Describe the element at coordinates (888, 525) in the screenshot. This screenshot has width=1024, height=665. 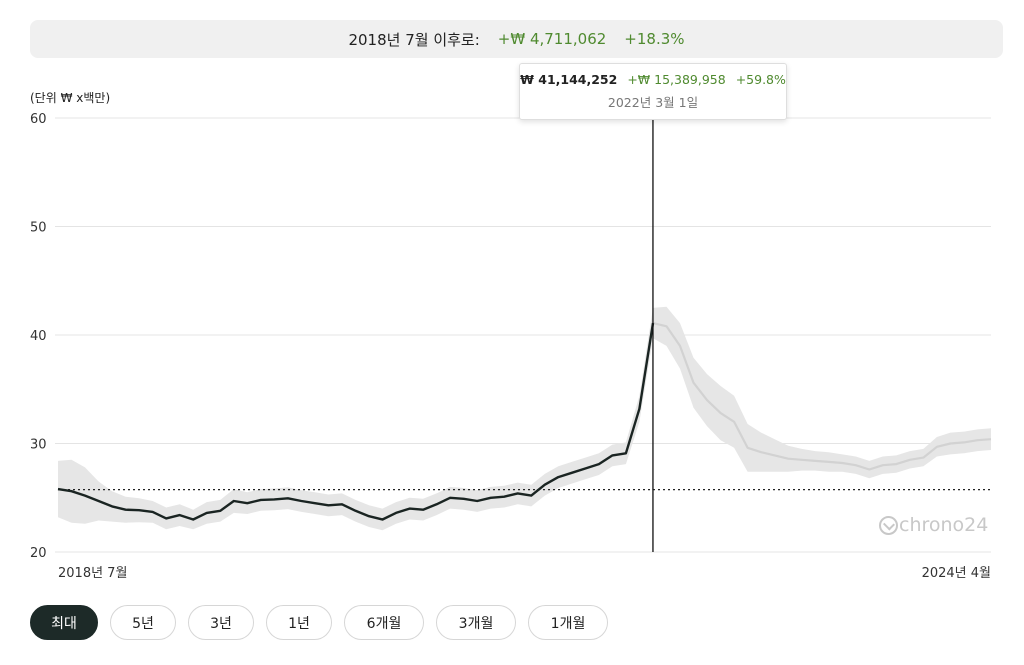
I see `chrono24-logo-icon` at that location.